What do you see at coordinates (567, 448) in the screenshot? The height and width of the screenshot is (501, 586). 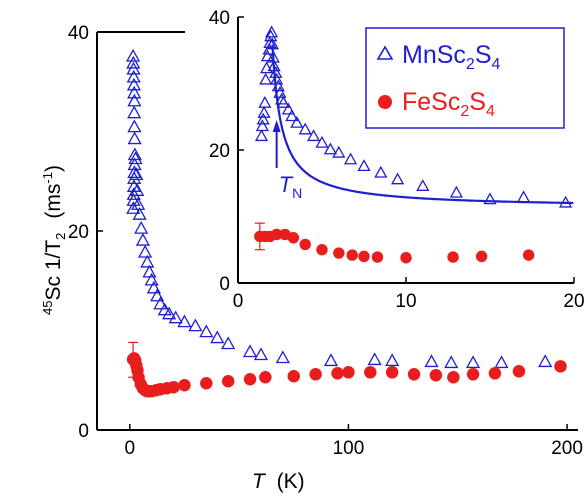 I see `main-x-tick-label: 200` at bounding box center [567, 448].